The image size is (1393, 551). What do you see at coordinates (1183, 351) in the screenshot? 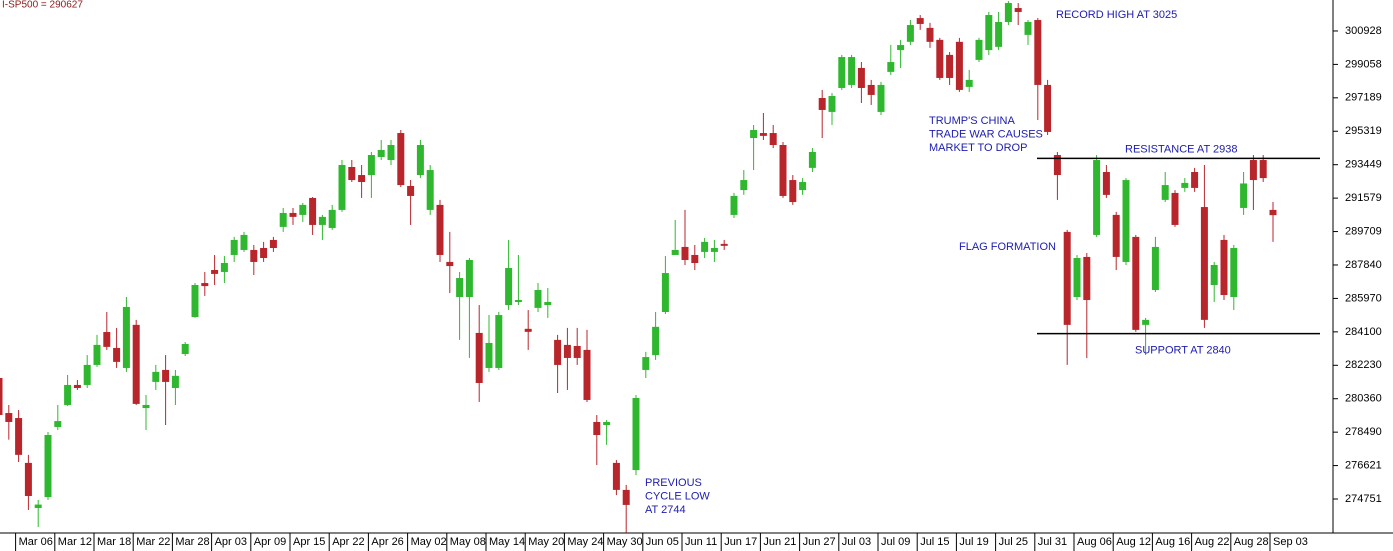
I see `level-label: SUPPORT AT 2840` at bounding box center [1183, 351].